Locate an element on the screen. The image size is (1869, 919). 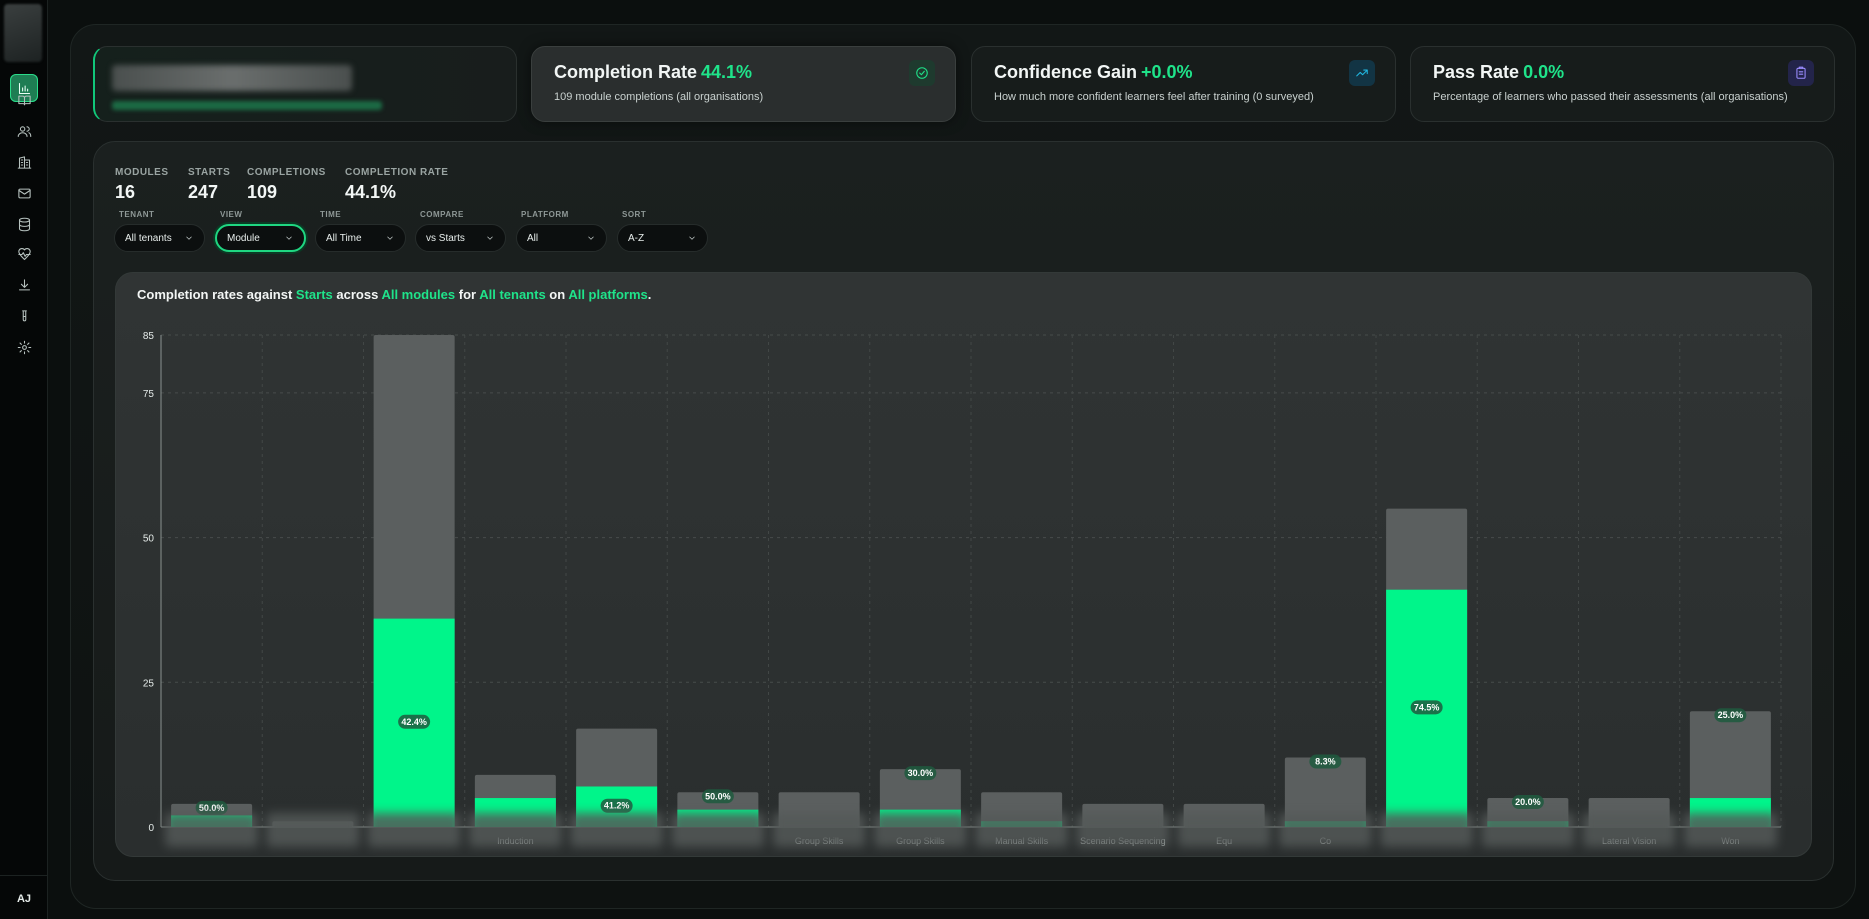
sidebar-item-organisations is located at coordinates (24, 162).